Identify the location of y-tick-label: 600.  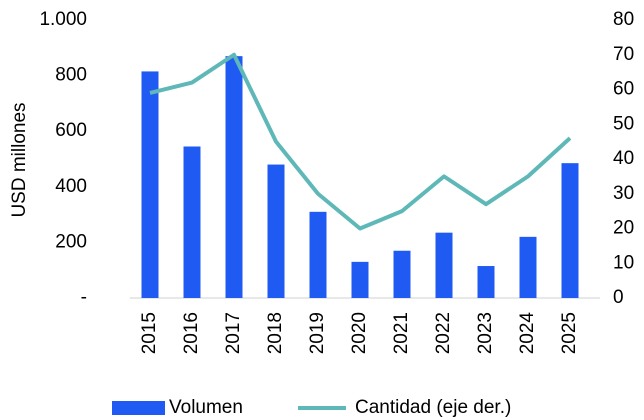
(71, 130).